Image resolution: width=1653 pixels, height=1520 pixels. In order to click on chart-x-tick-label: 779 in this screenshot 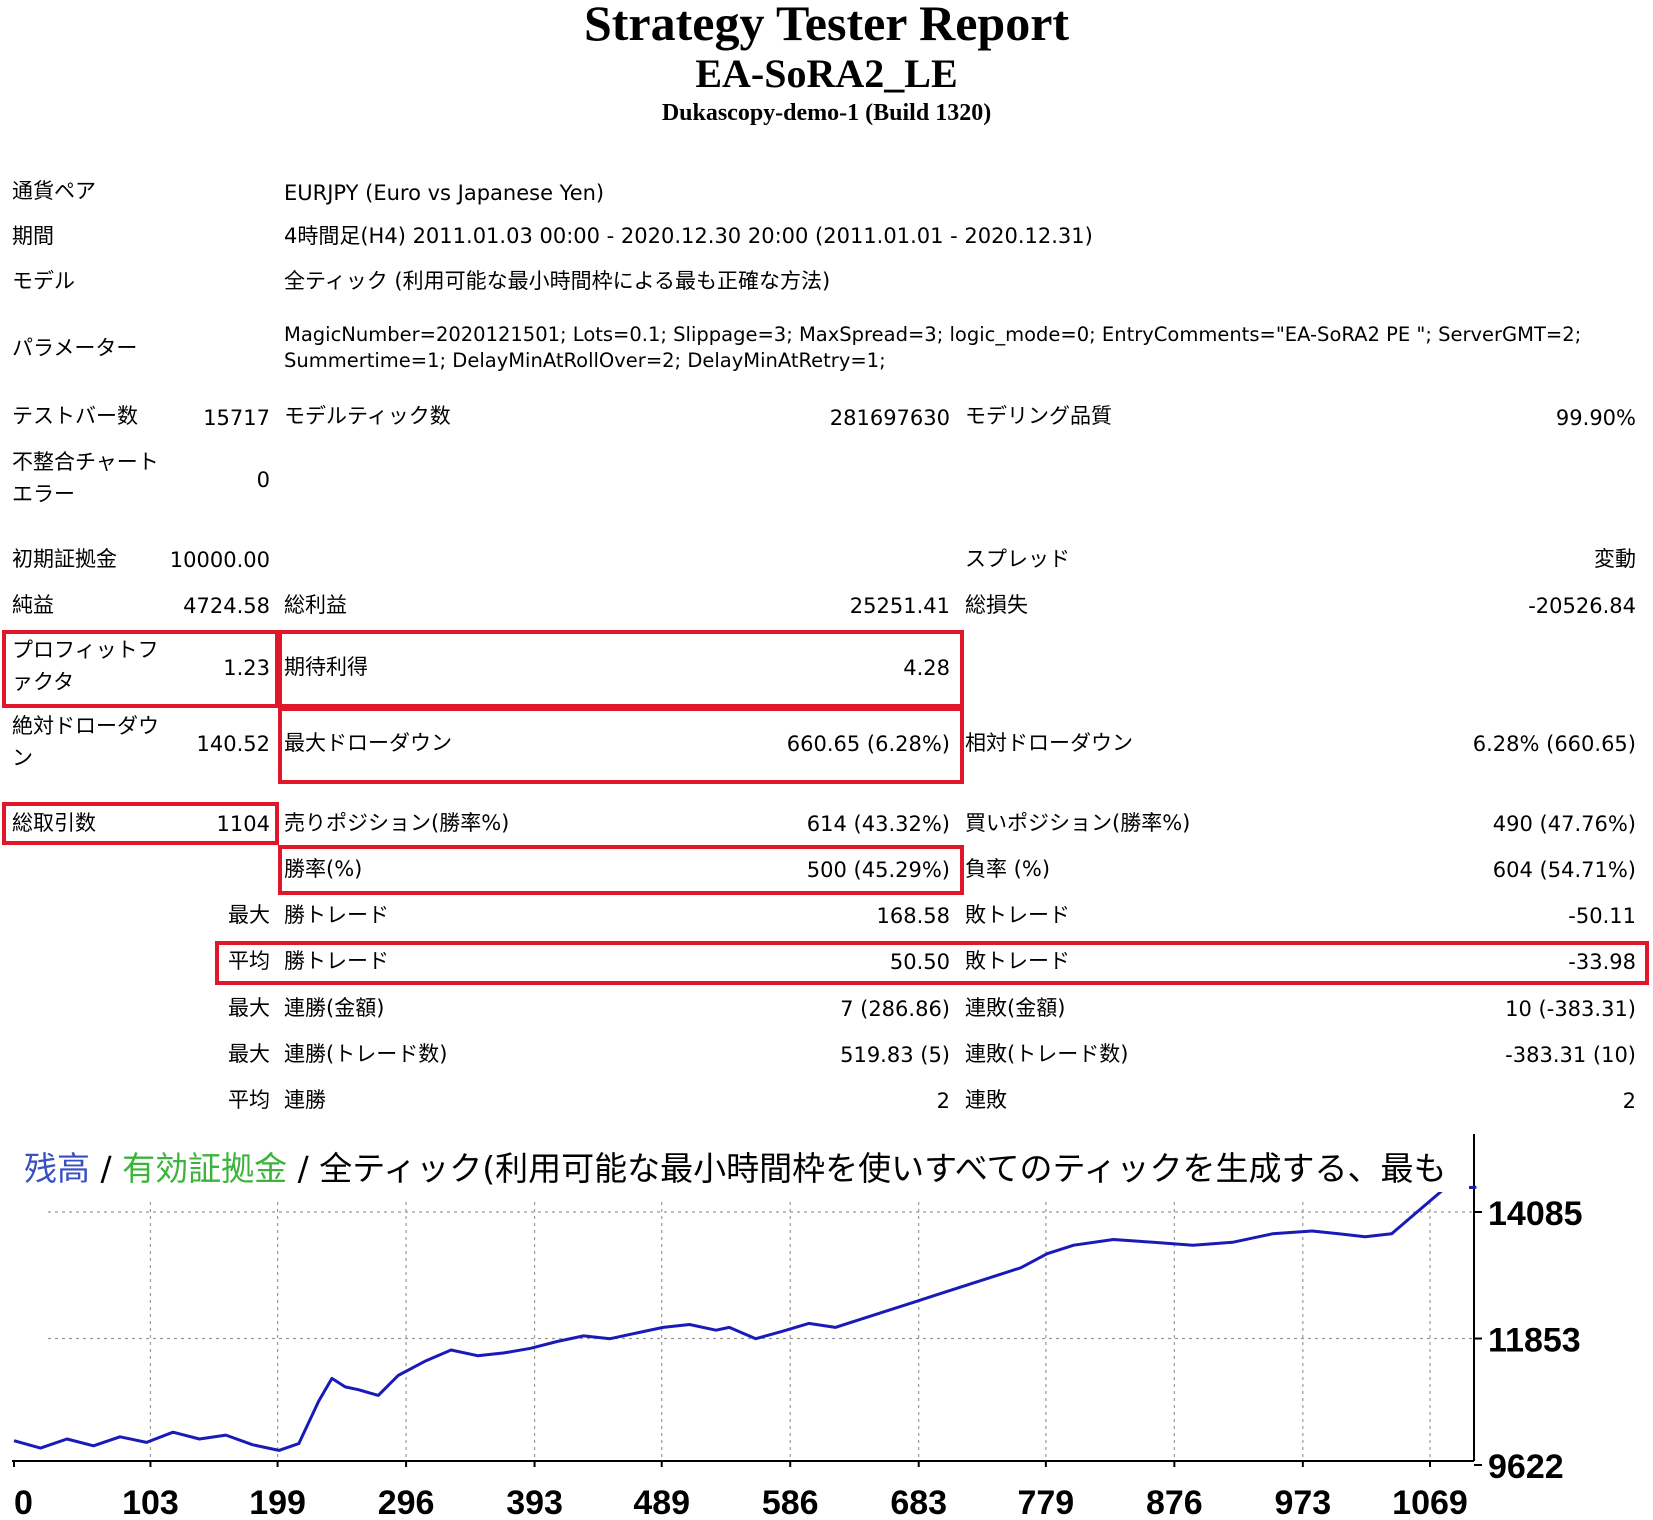, I will do `click(1045, 1502)`.